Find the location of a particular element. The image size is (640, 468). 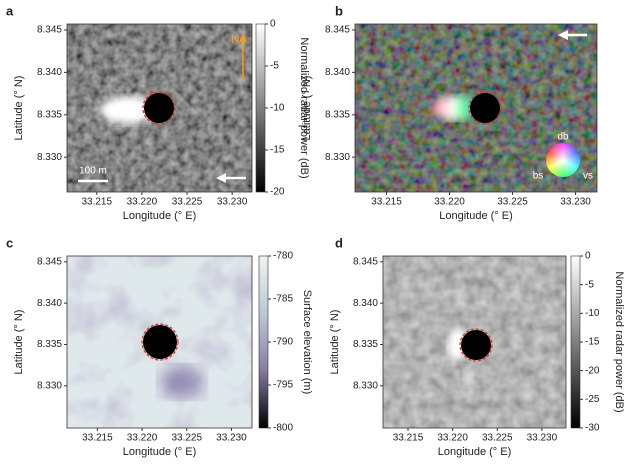

colorbar-tick-label: -25 is located at coordinates (592, 399).